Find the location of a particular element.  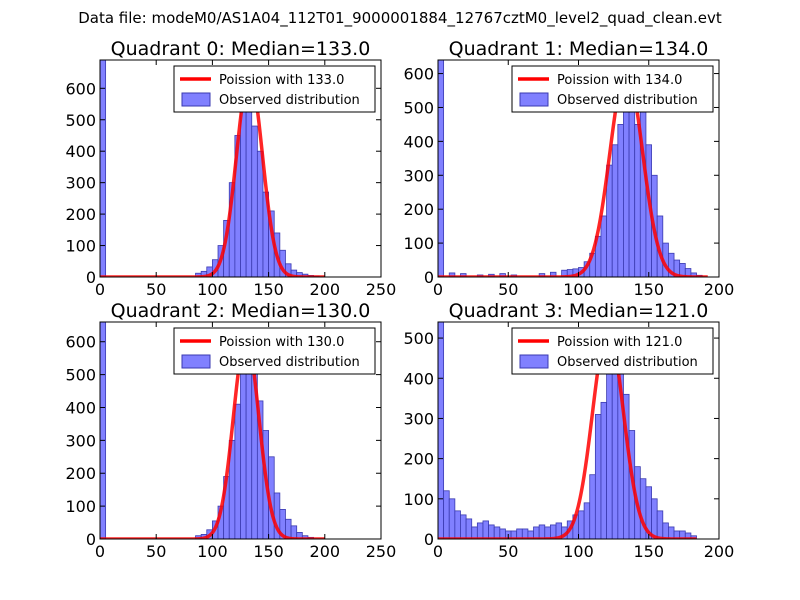

legend: Poission with 134.0 Observed distribution is located at coordinates (612, 89).